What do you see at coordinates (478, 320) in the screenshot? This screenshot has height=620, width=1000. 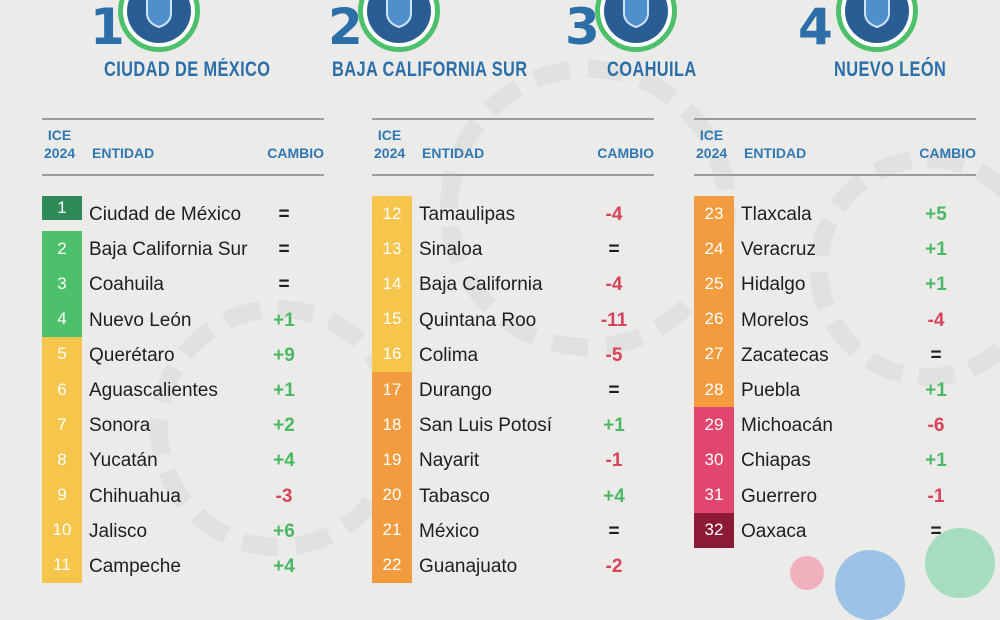 I see `entity-name: Quintana Roo` at bounding box center [478, 320].